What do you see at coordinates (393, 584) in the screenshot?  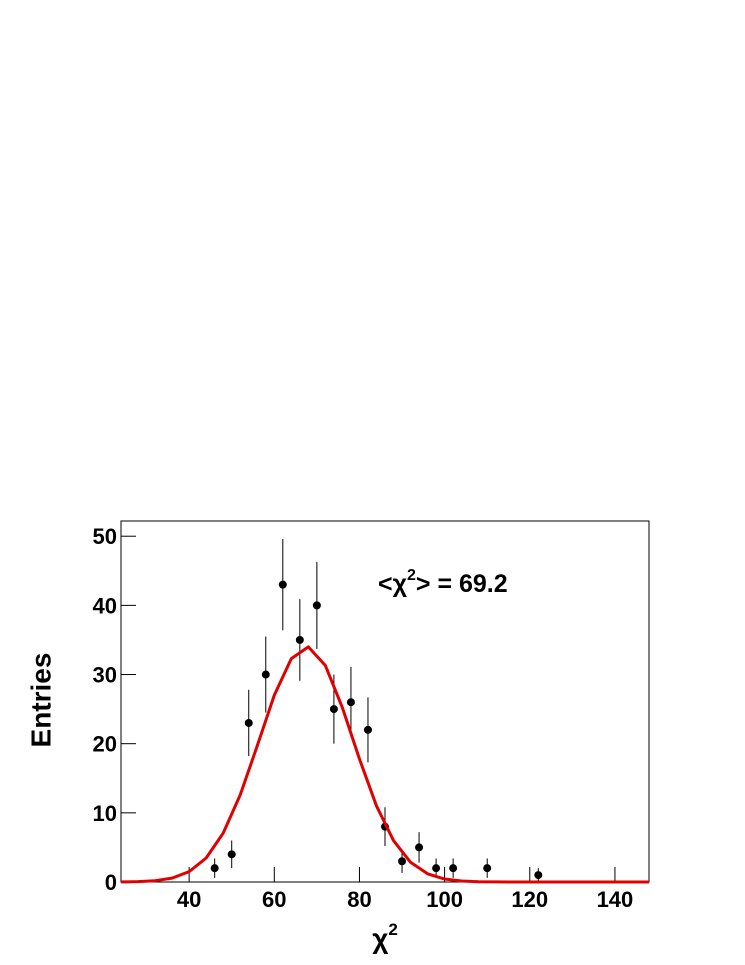 I see `annotation-part: <χ` at bounding box center [393, 584].